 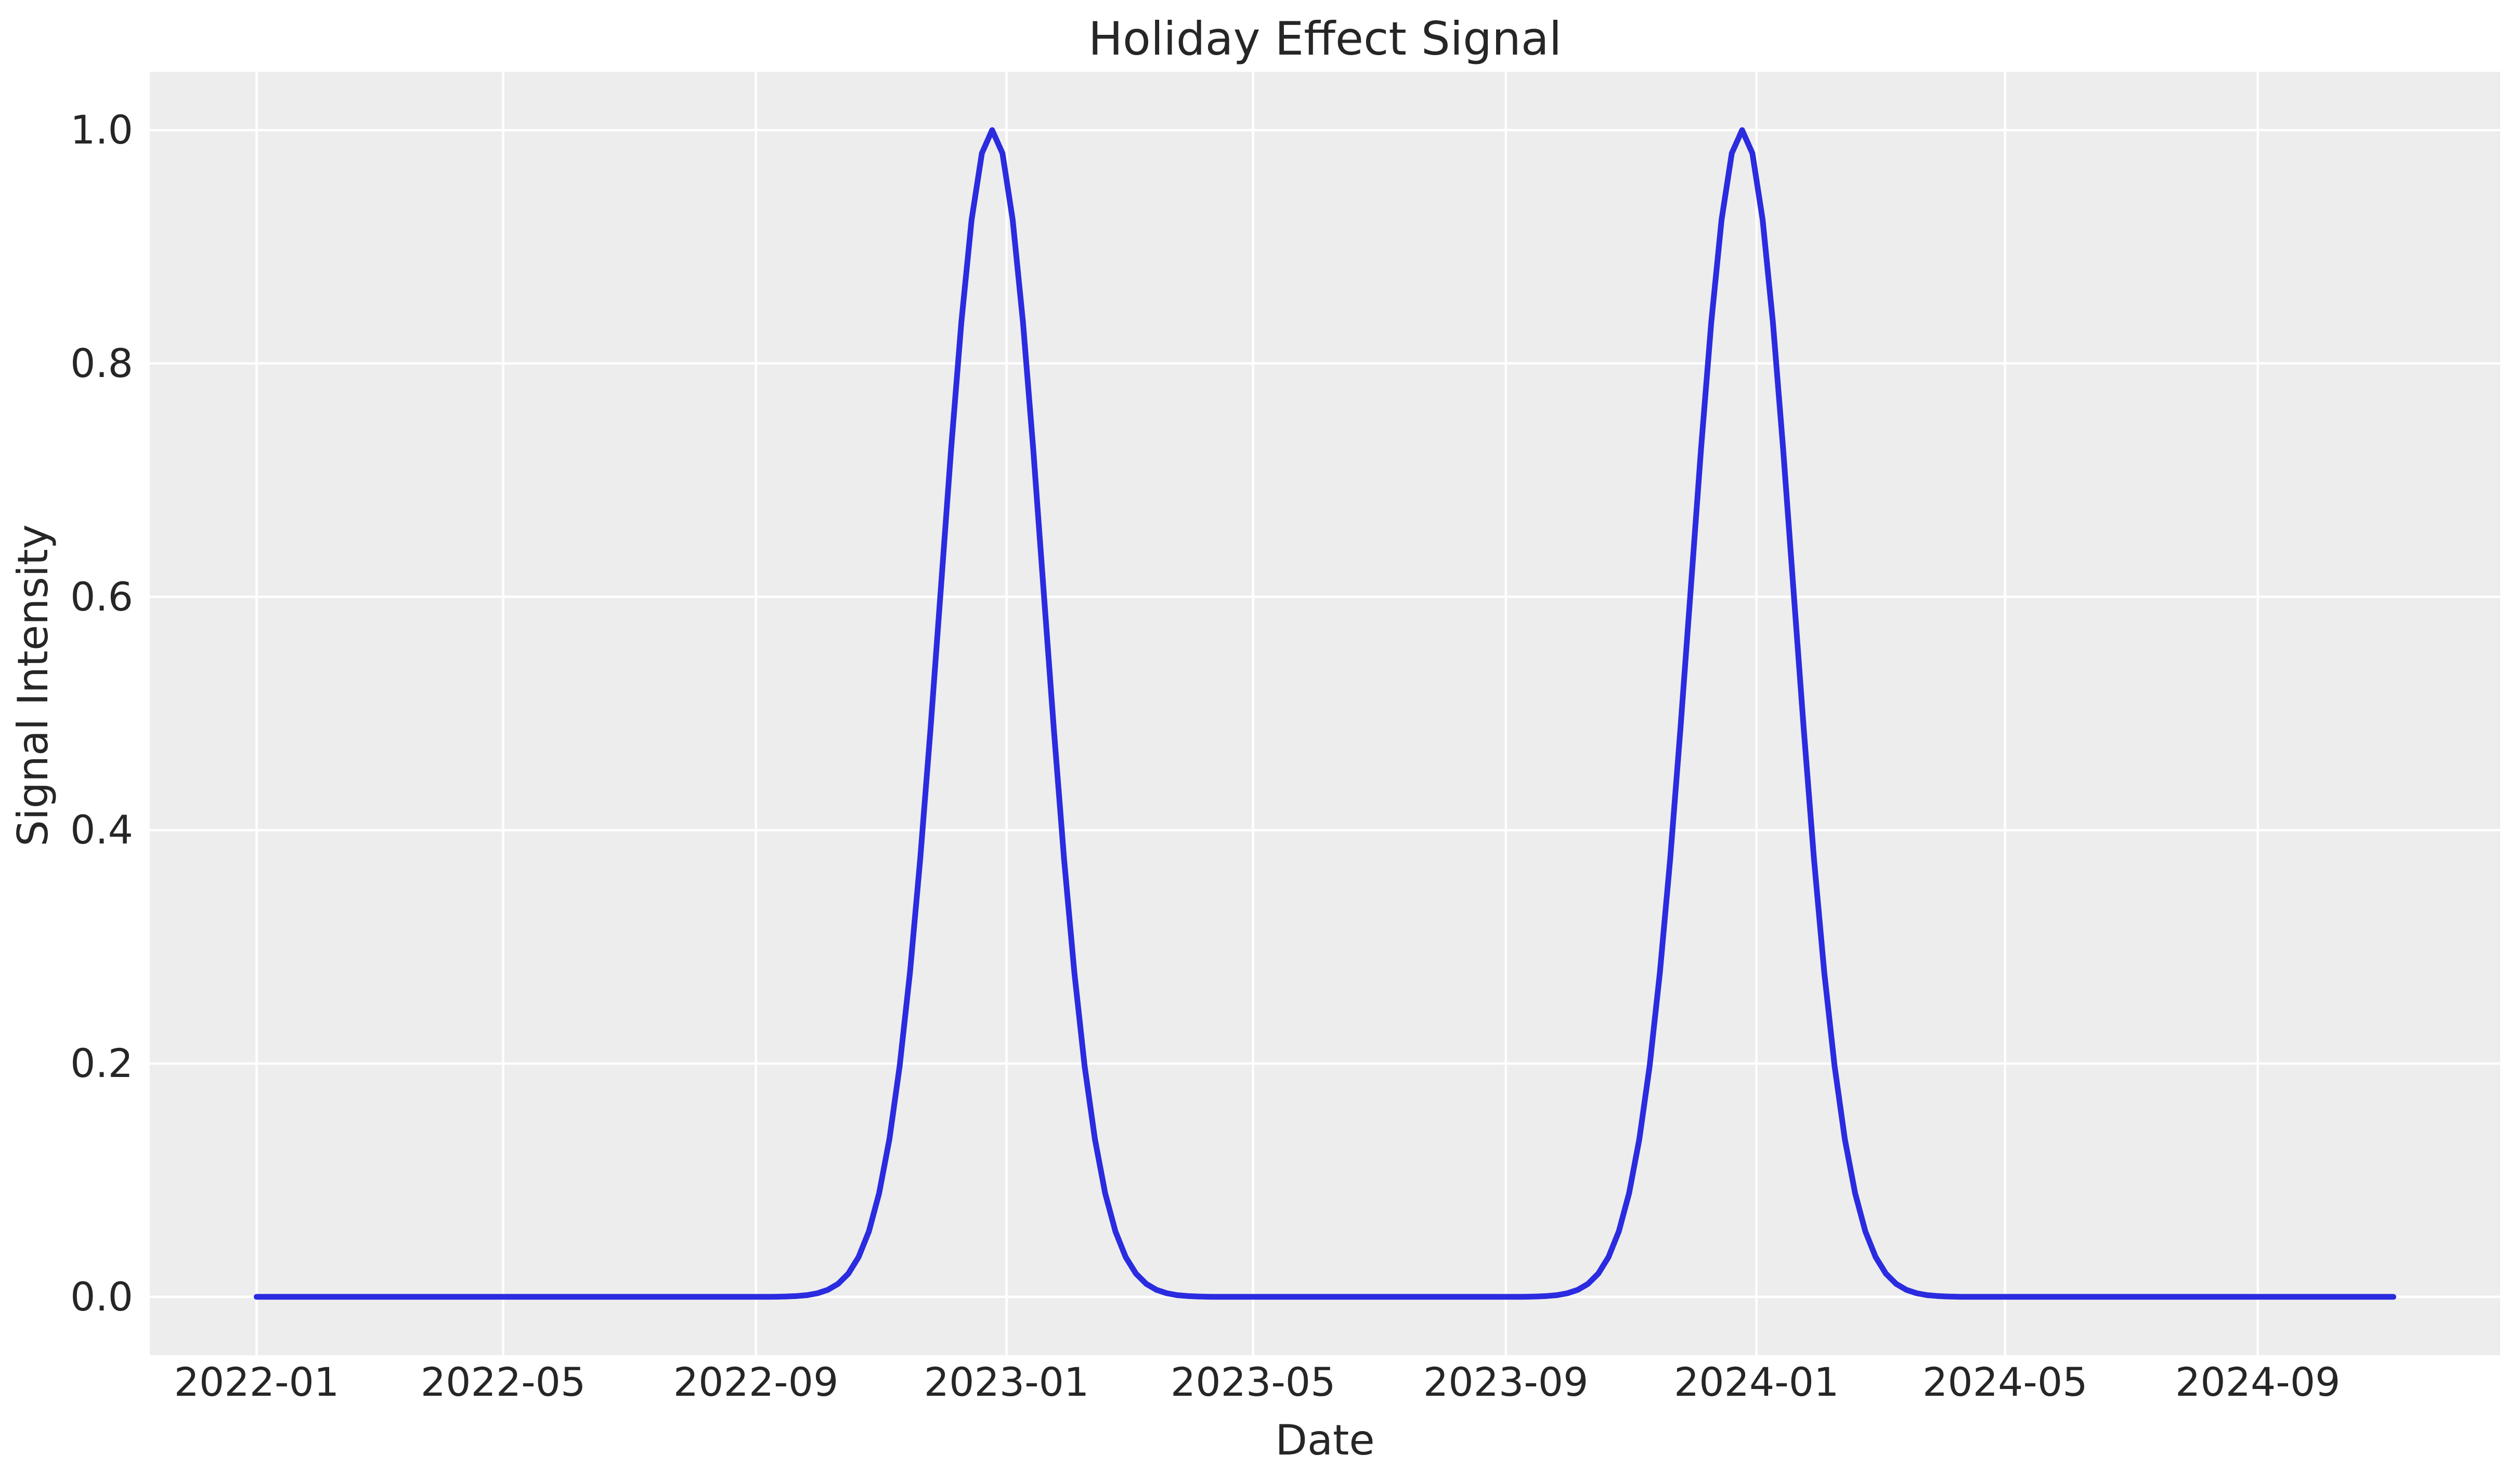 I want to click on x-tick-label: 2024-09, so click(x=2258, y=1382).